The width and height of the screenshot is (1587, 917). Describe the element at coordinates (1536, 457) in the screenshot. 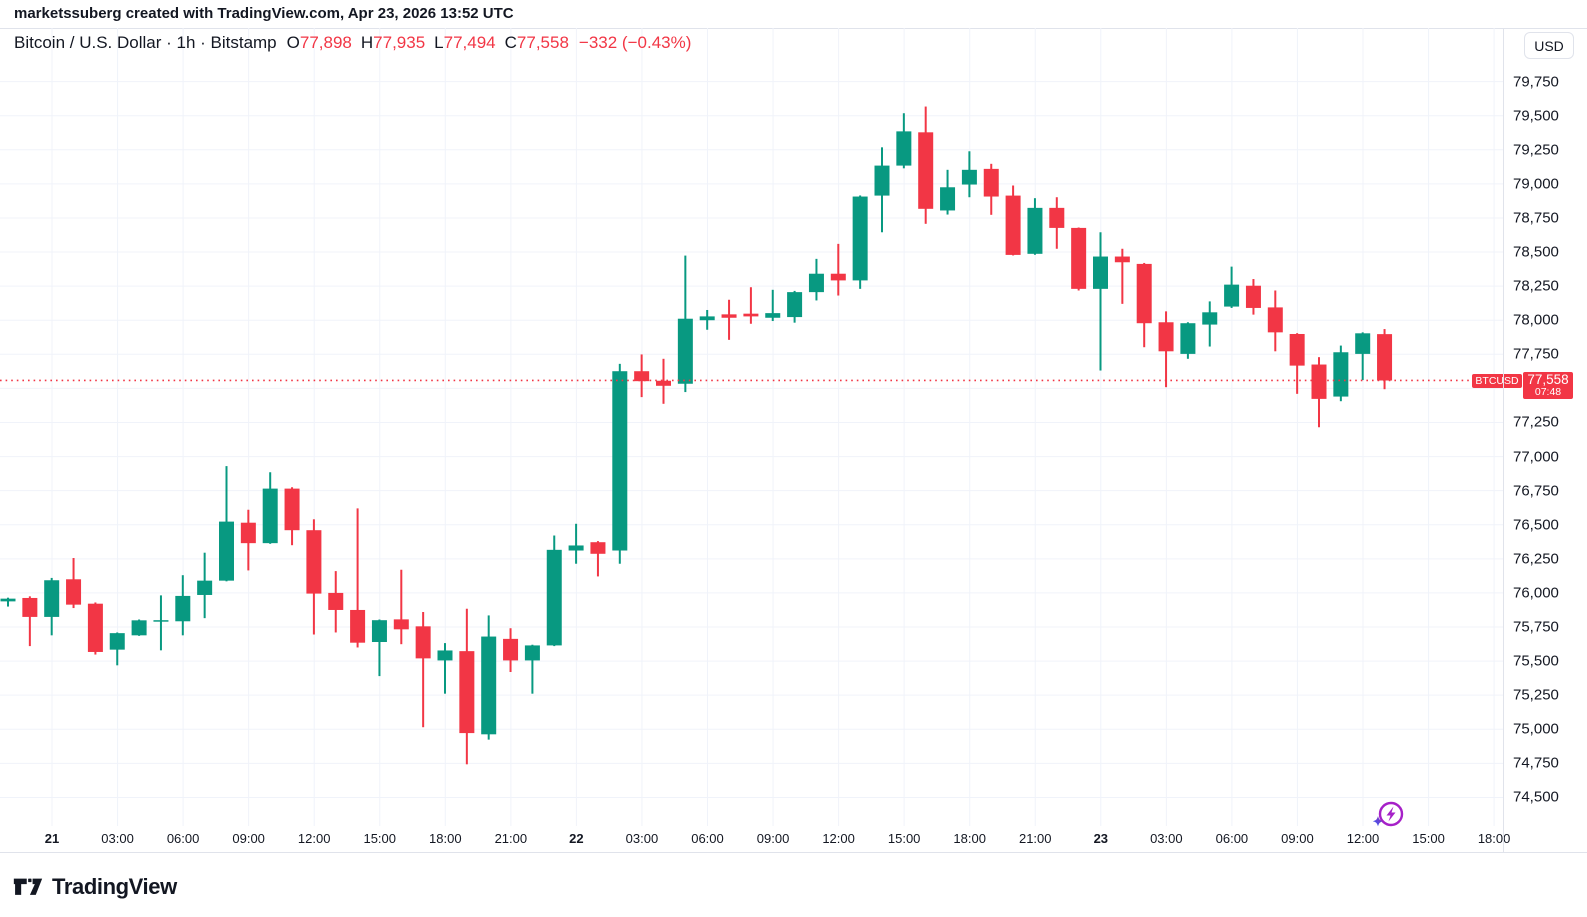

I see `price-tick-label: 77,000` at that location.